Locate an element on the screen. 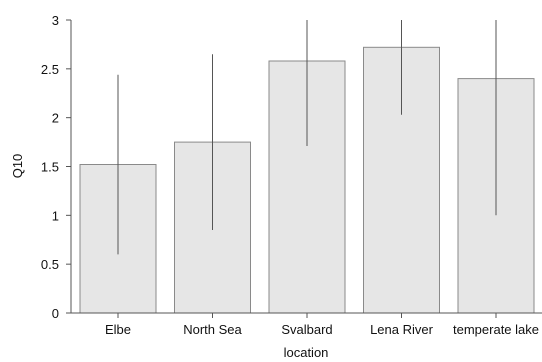 The height and width of the screenshot is (362, 542). y-tick-label-6: 3 is located at coordinates (55, 20).